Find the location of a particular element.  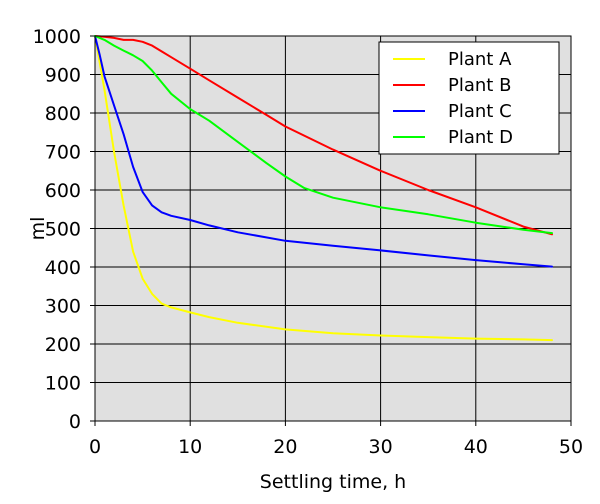

y-tick-label: 200 is located at coordinates (63, 345).